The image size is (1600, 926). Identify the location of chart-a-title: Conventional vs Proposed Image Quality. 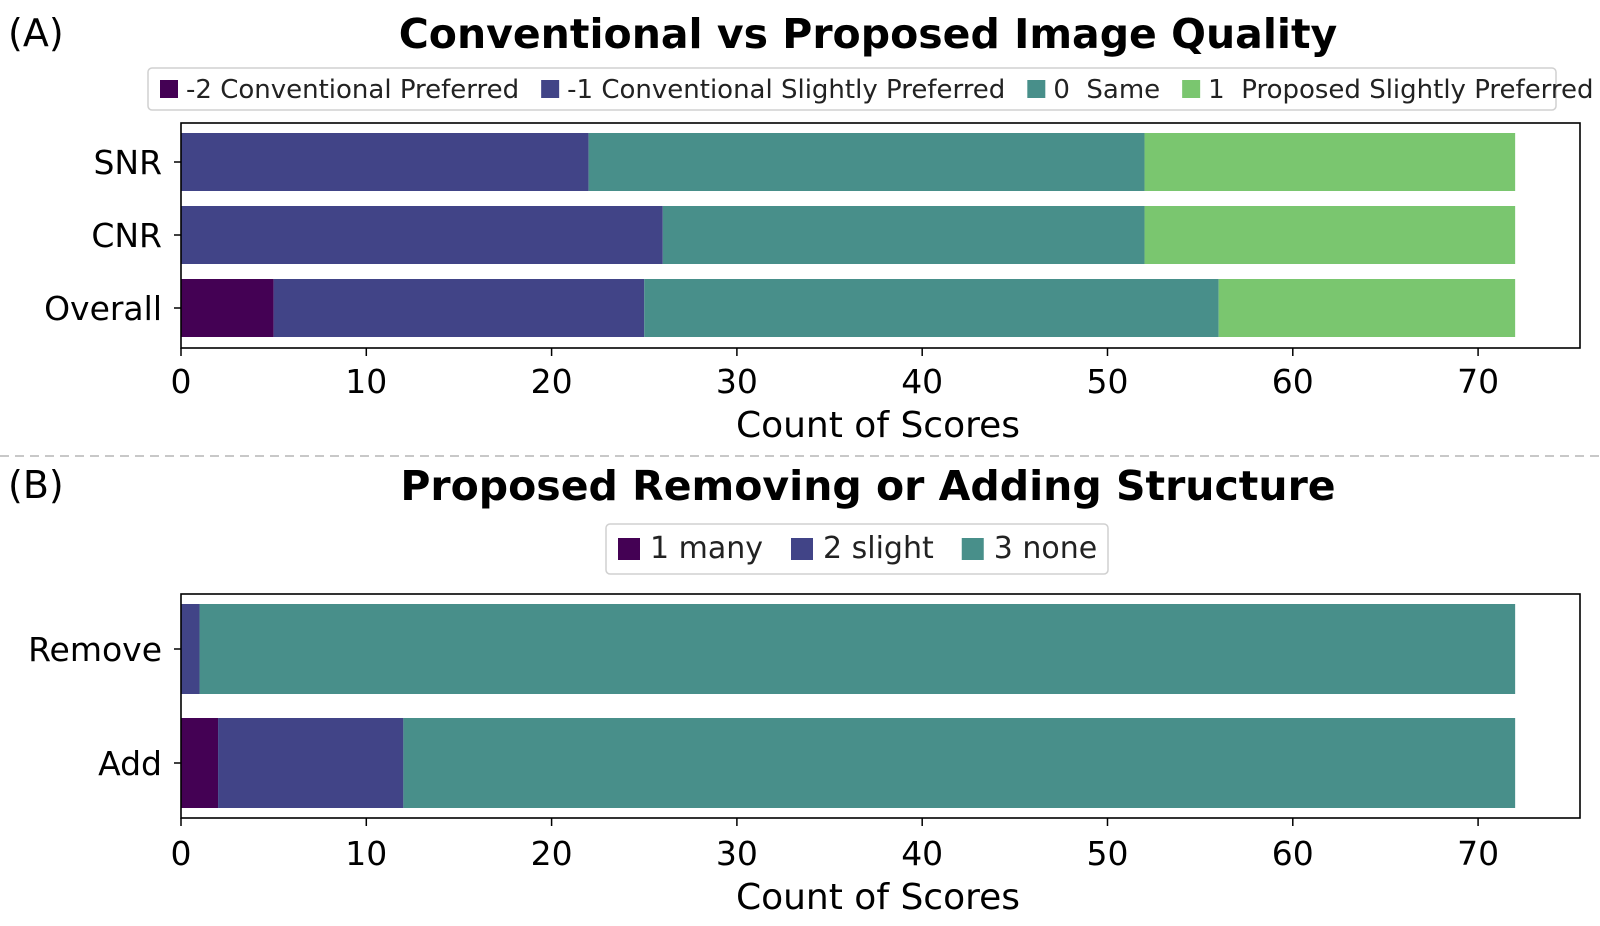
(868, 34).